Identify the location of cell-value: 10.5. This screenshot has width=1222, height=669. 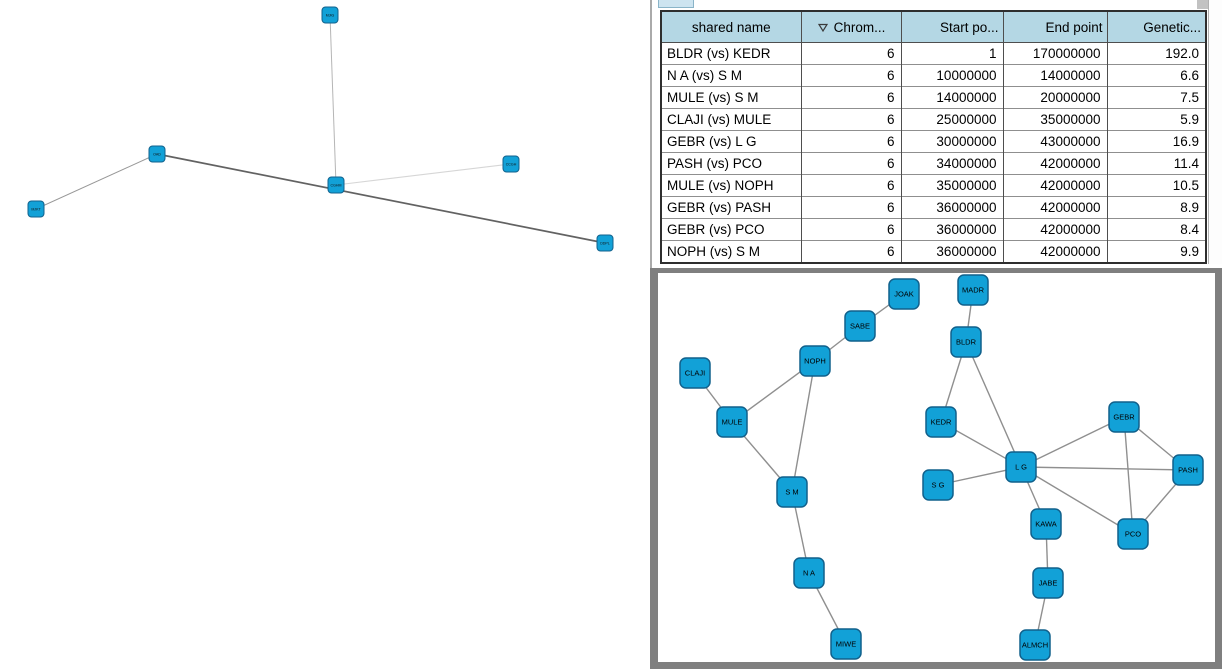
(1156, 185).